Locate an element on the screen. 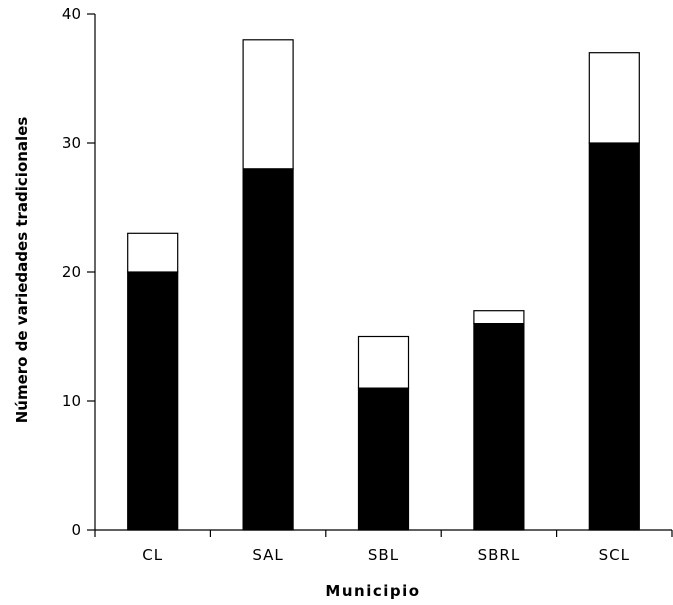 This screenshot has width=673, height=605. y-tick-label: 0 is located at coordinates (76, 530).